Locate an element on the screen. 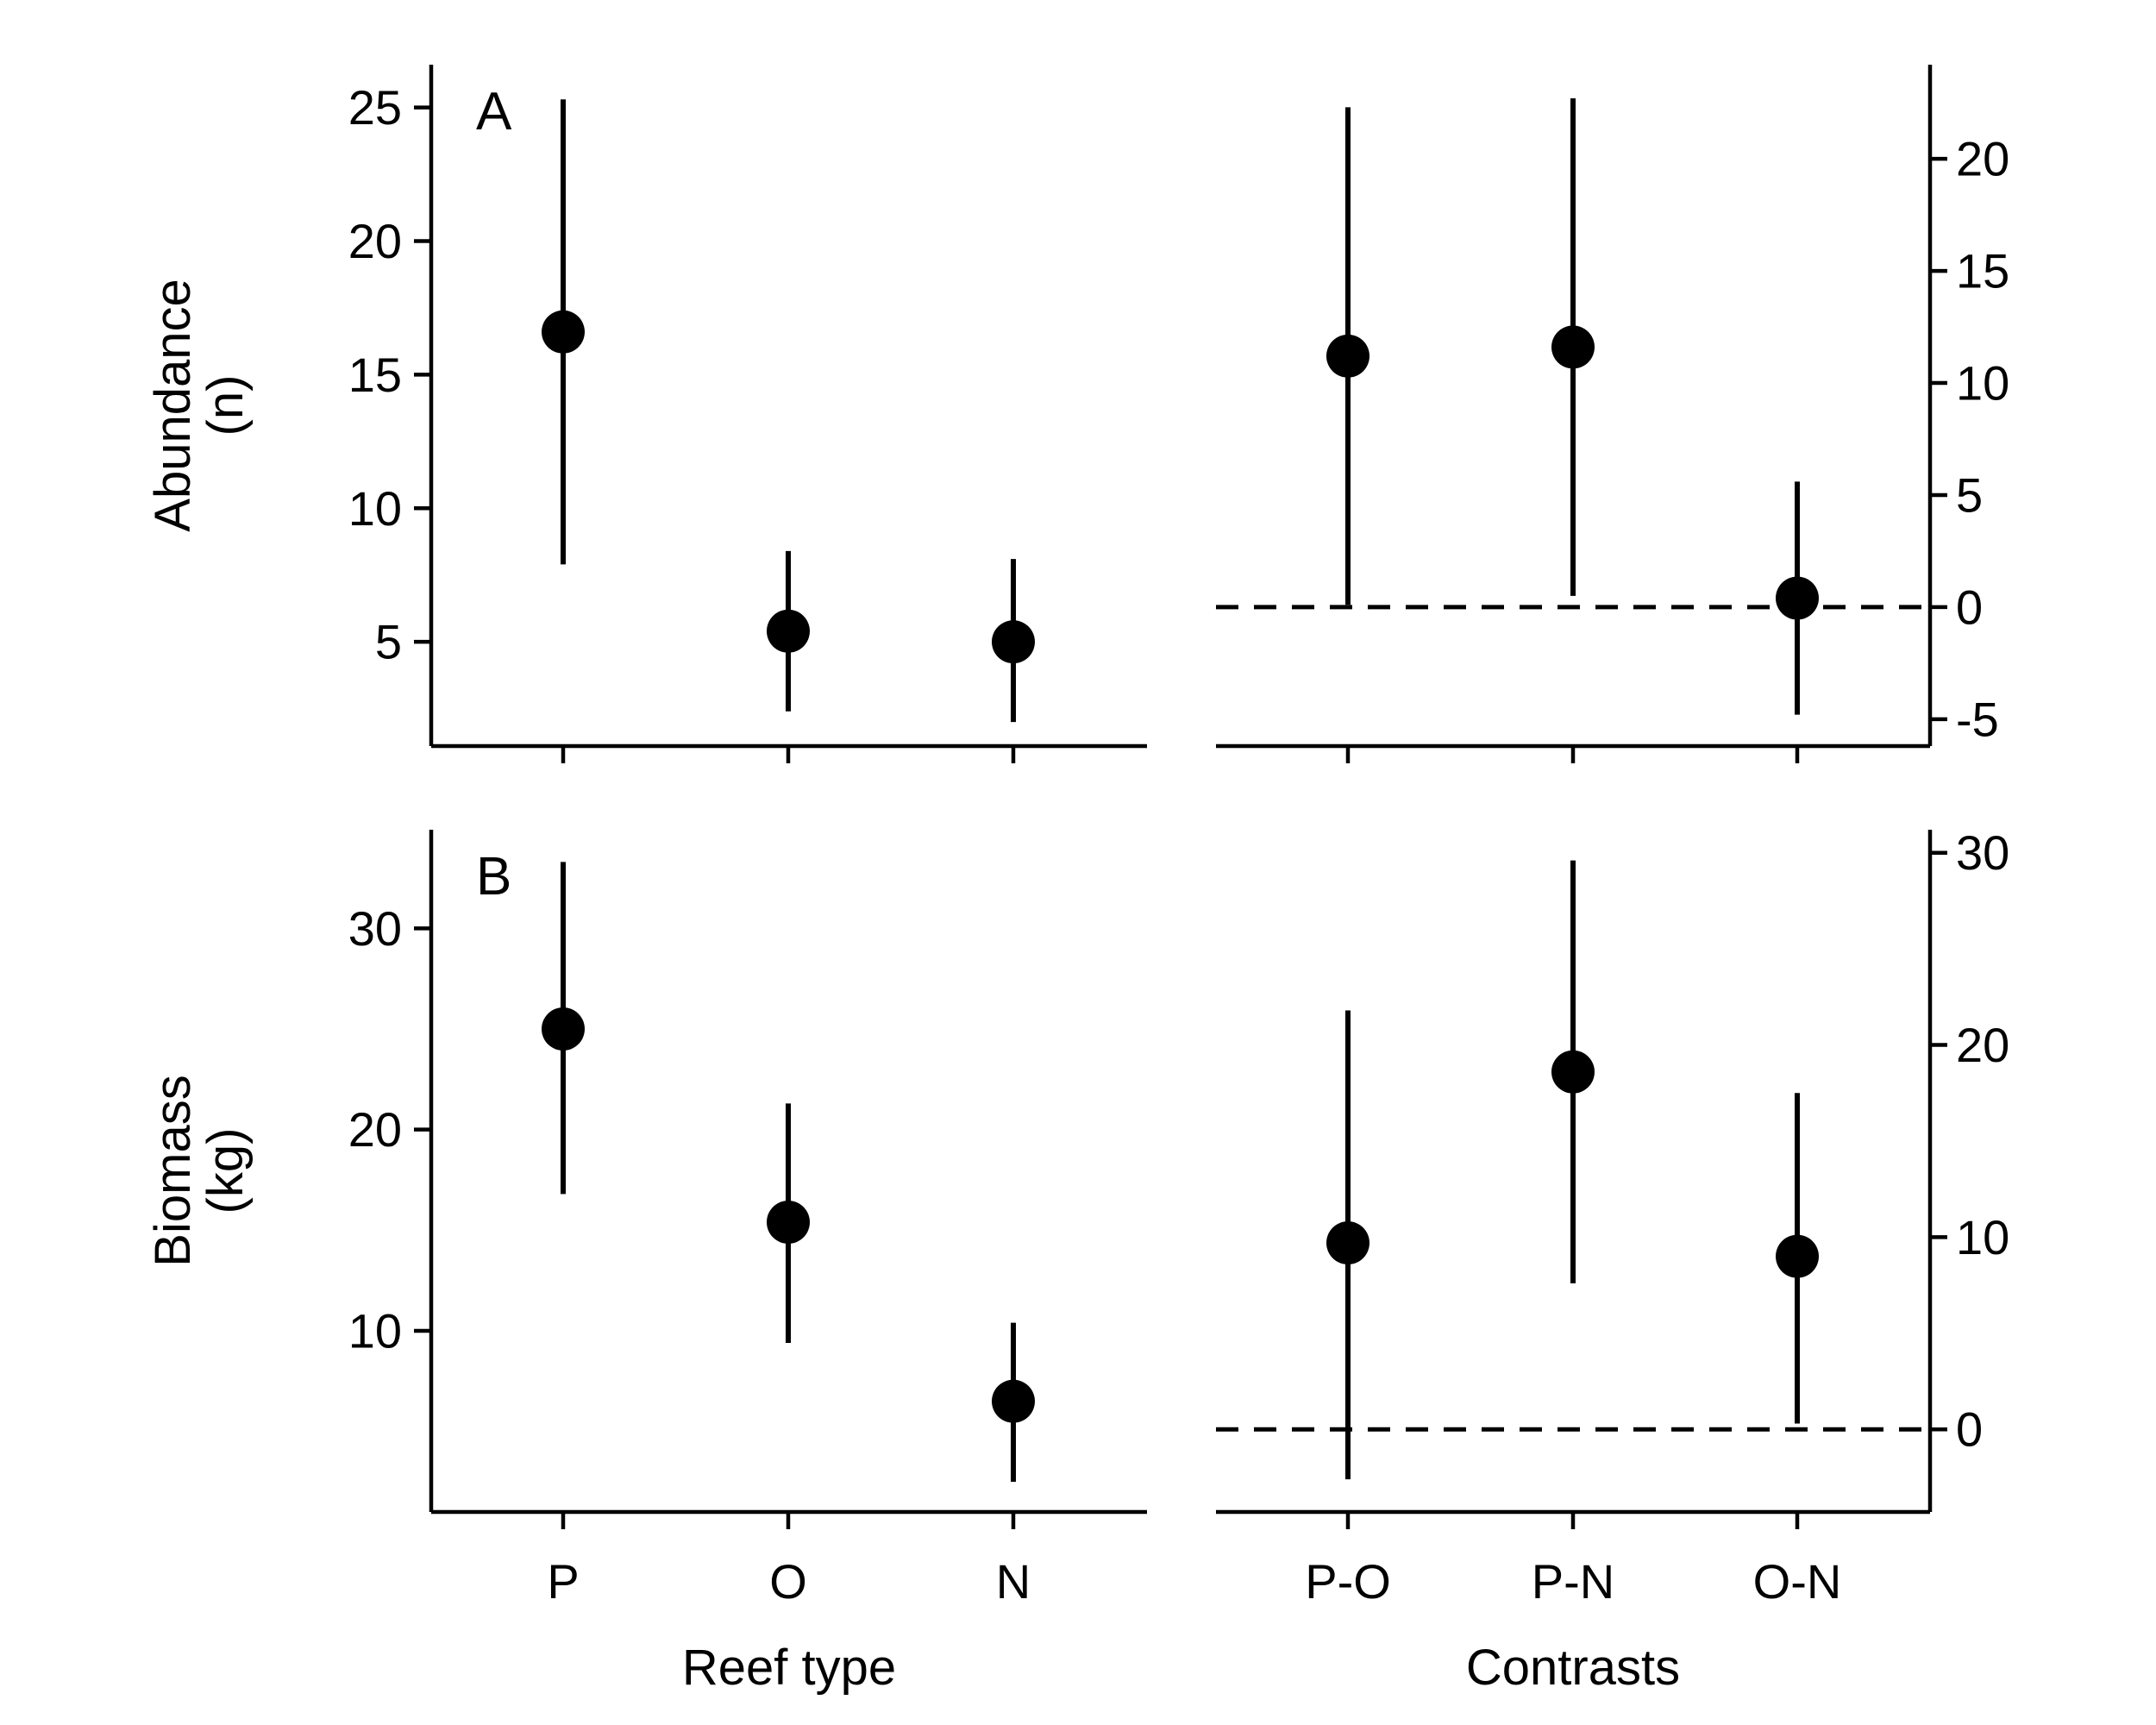 The image size is (2156, 1725). y-axis-title-line: (n) is located at coordinates (226, 405).